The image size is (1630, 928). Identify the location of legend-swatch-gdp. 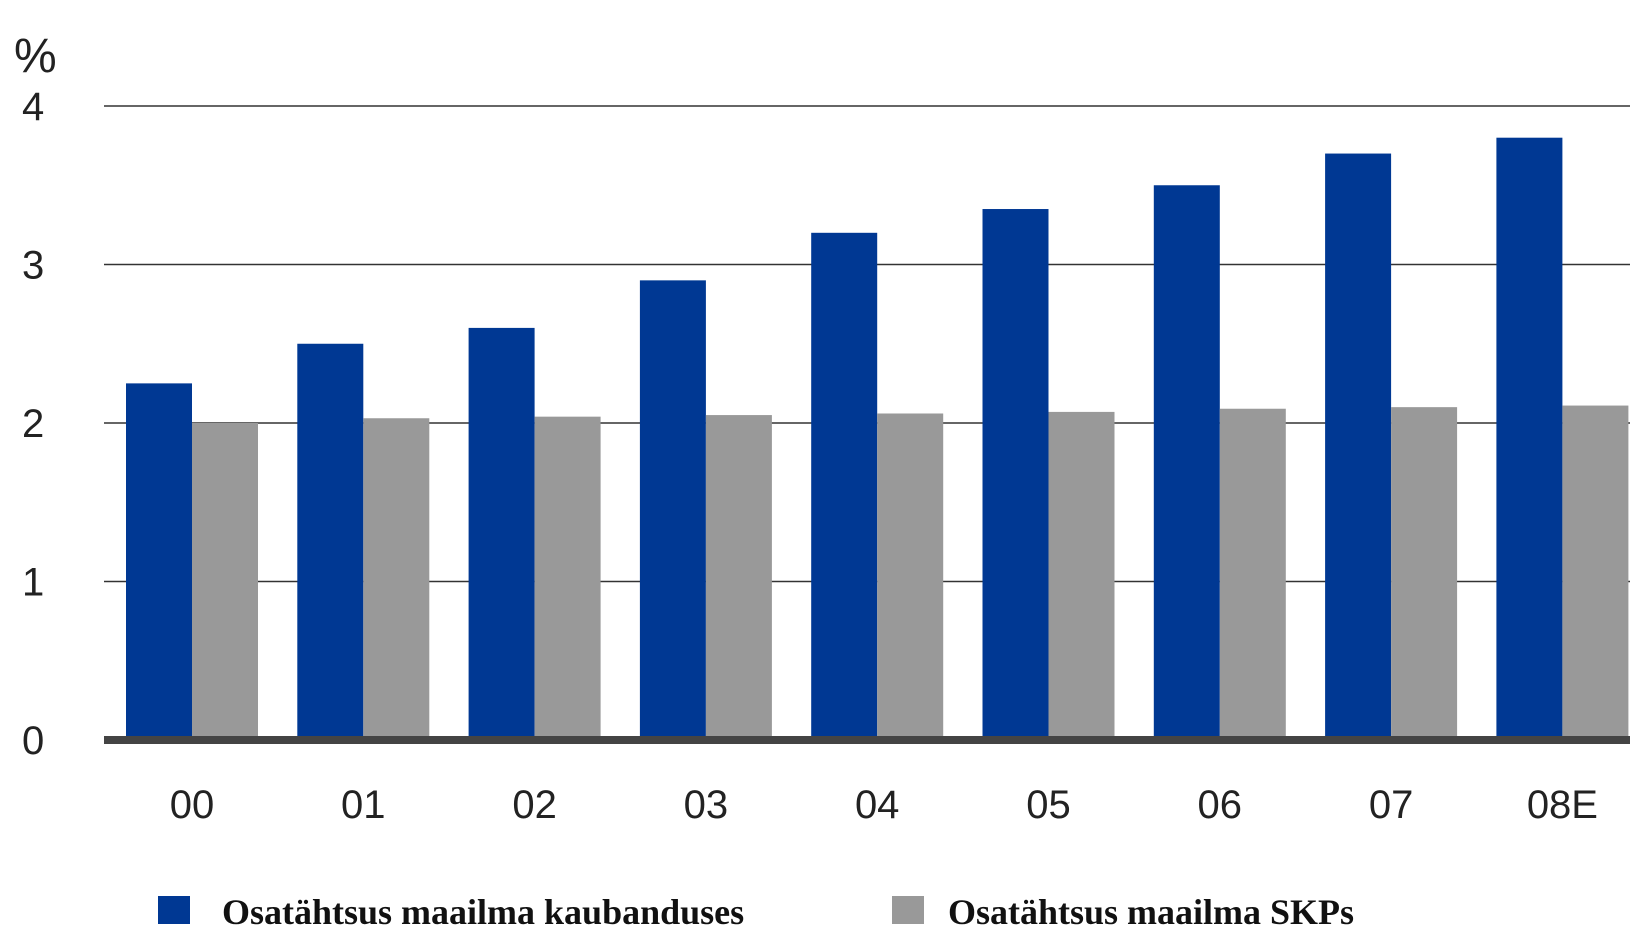
(908, 910).